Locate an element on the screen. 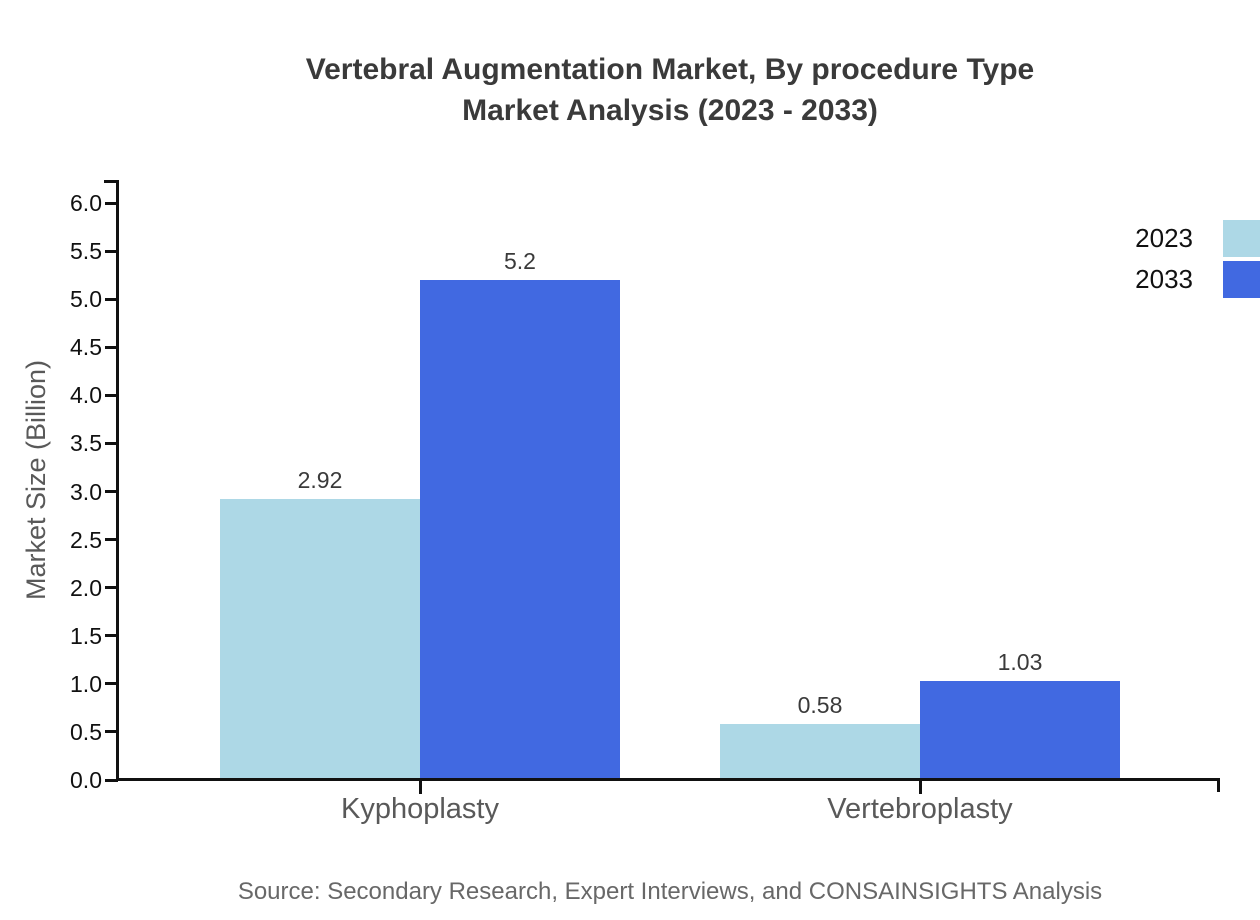  y-tick-label: 2.0 is located at coordinates (86, 587).